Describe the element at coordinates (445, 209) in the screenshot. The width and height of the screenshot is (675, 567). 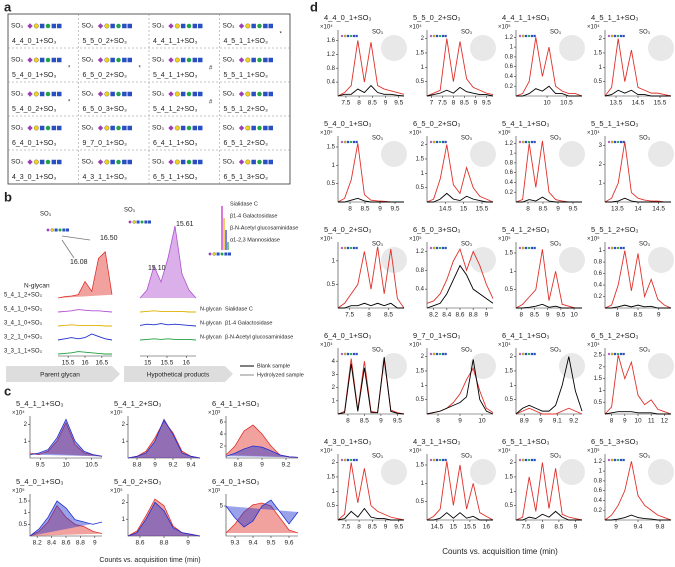
I see `x-tick-label: 14.5` at that location.